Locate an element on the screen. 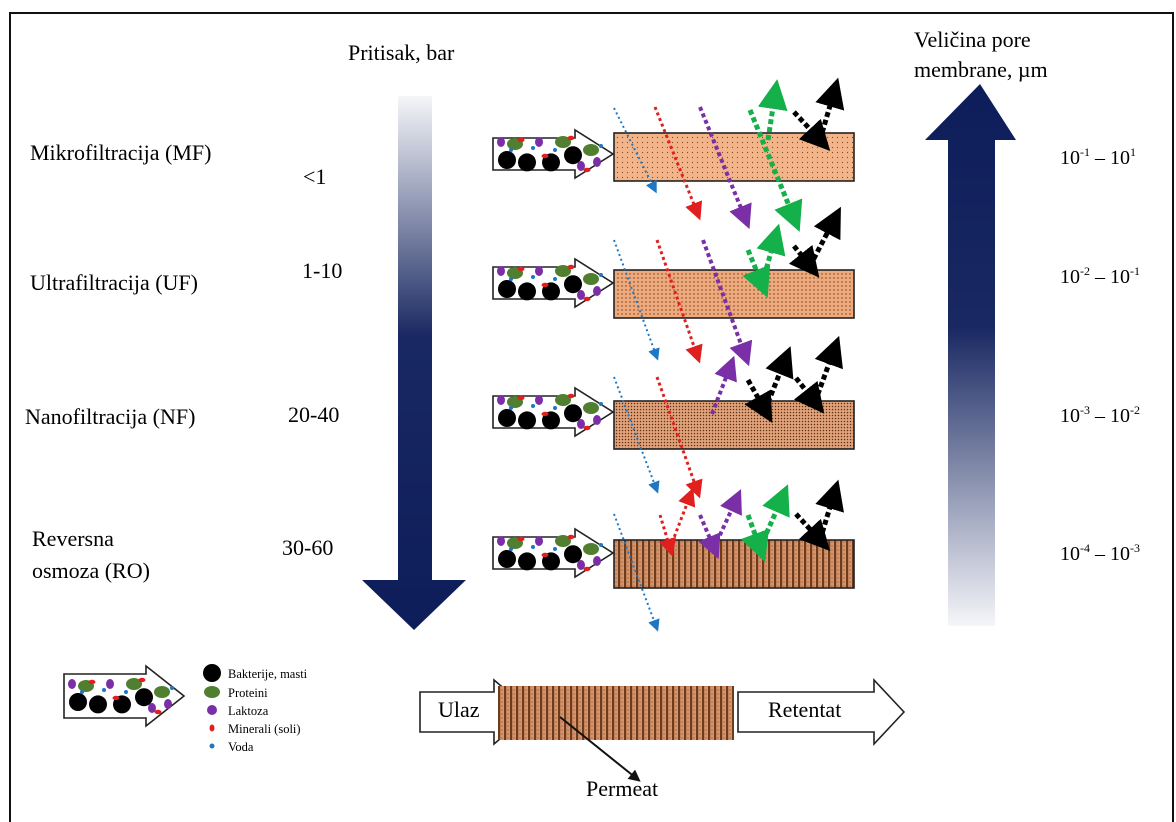  pressure-nf: 20-40 is located at coordinates (314, 414).